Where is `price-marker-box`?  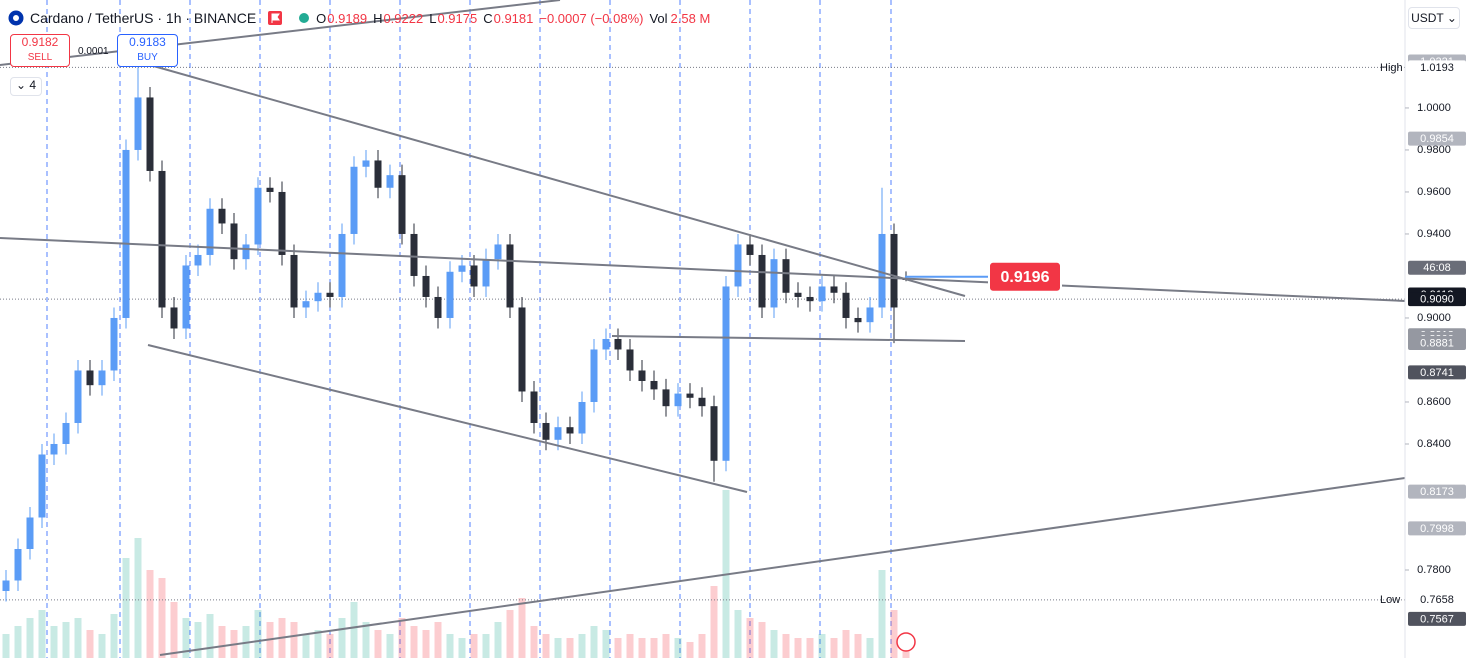
price-marker-box is located at coordinates (1025, 276).